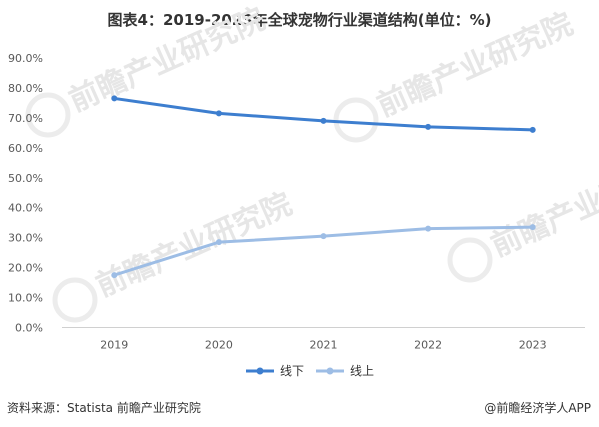 This screenshot has height=427, width=599. What do you see at coordinates (219, 345) in the screenshot?
I see `x-tick-label: 2020` at bounding box center [219, 345].